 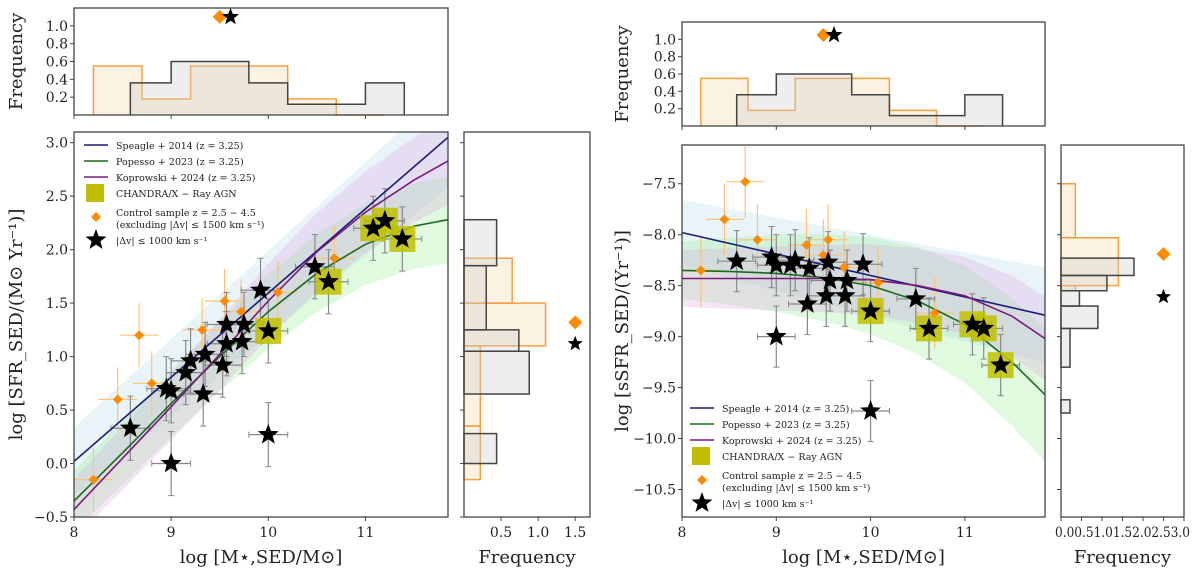 I want to click on side-histogram: 0.5 1.0 1.5 Frequency, so click(x=525, y=349).